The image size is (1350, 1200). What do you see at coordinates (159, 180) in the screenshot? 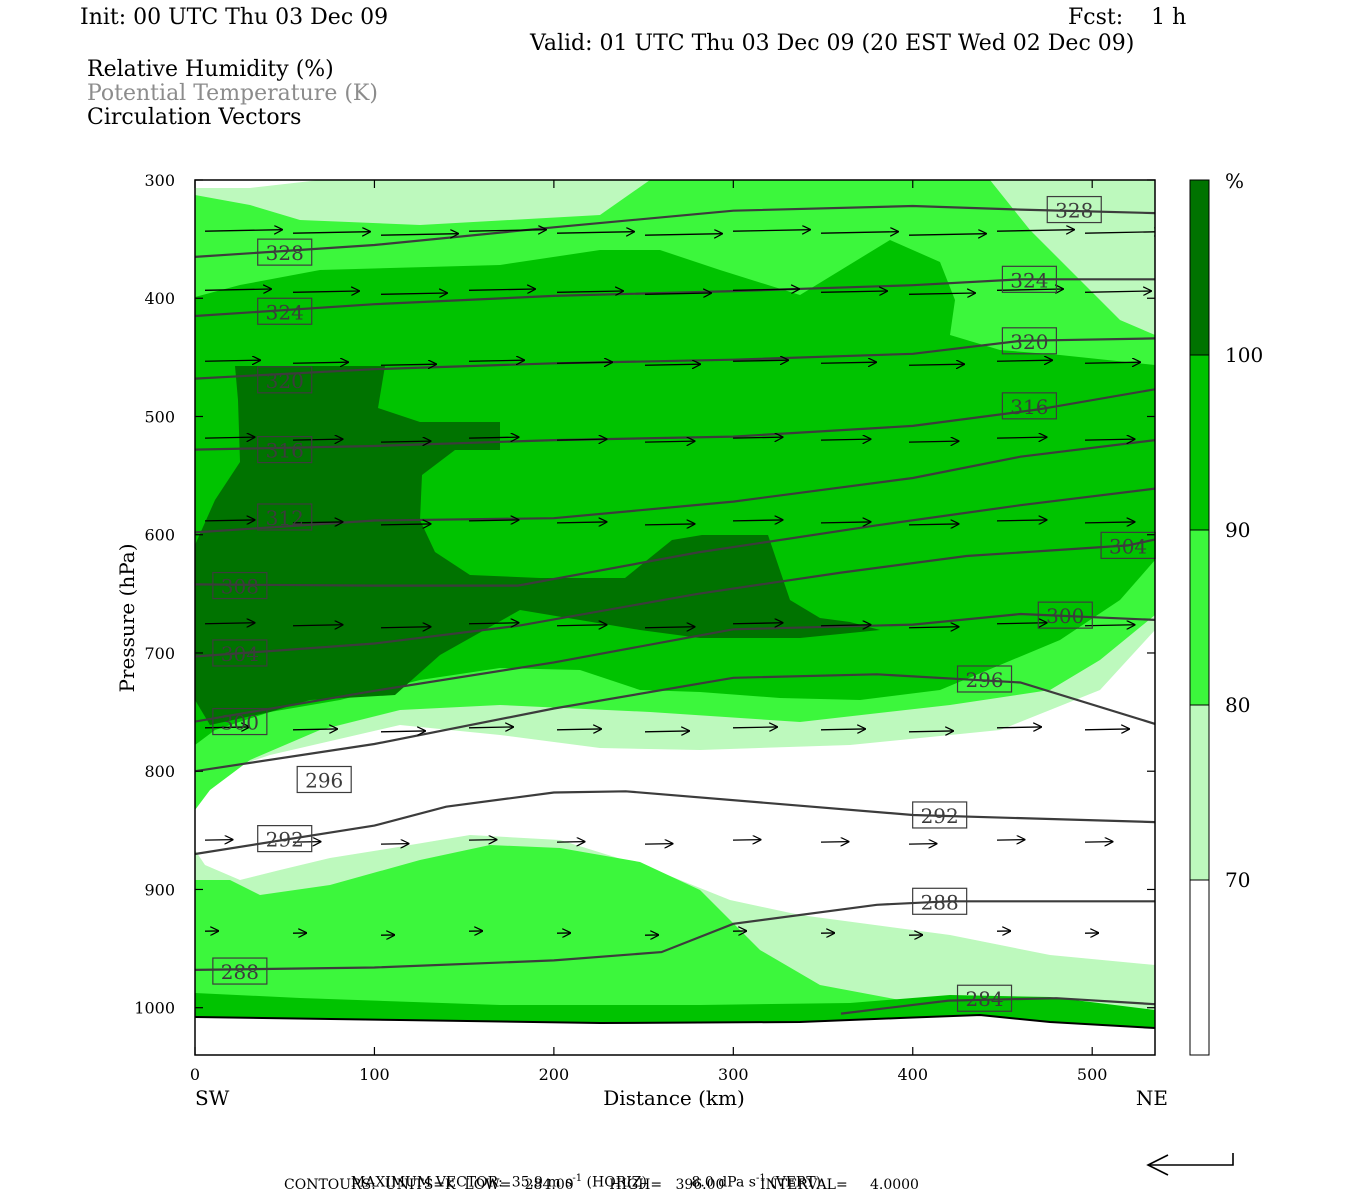
I see `y-tick-label-300: 300` at bounding box center [159, 180].